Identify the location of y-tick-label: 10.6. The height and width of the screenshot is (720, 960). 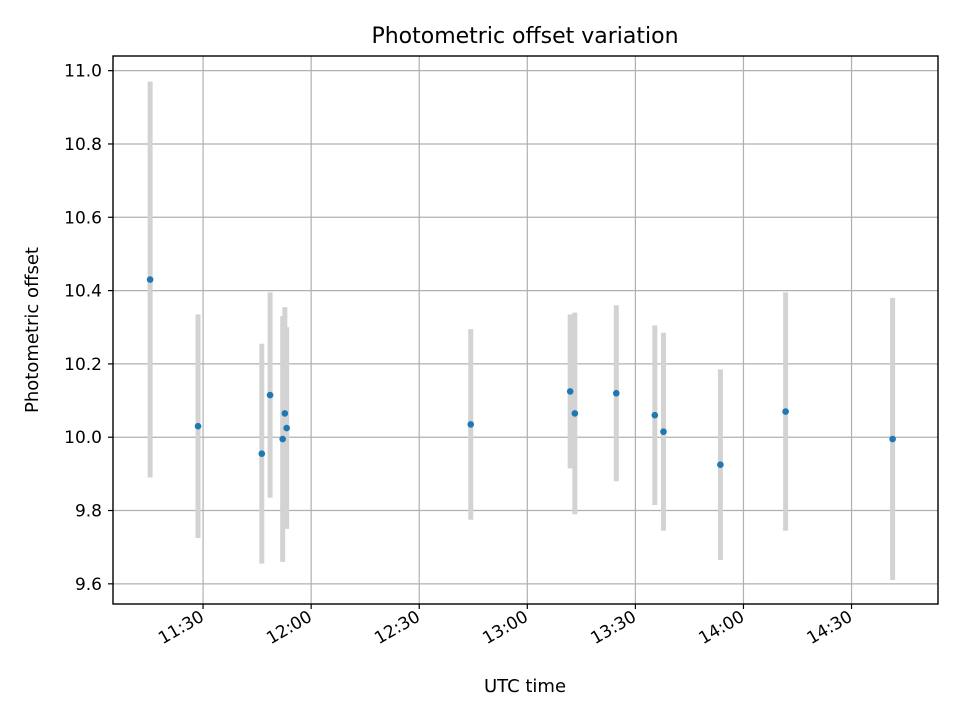
(83, 218).